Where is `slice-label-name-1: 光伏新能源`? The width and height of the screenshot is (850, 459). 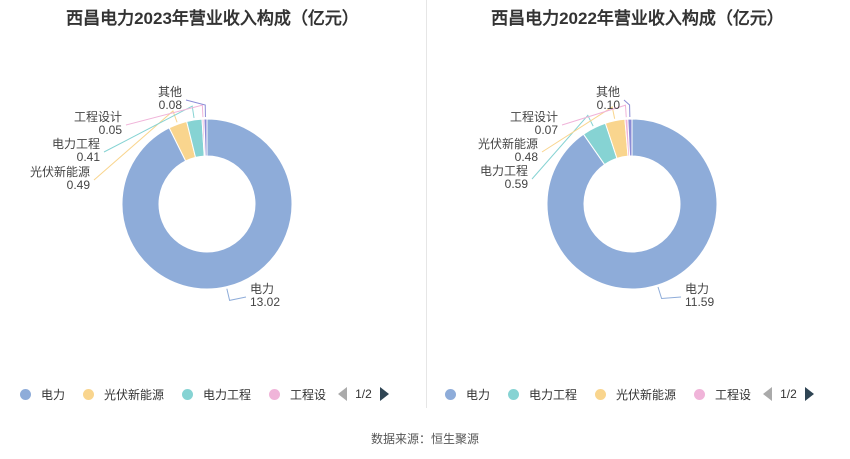
slice-label-name-1: 光伏新能源 is located at coordinates (60, 171).